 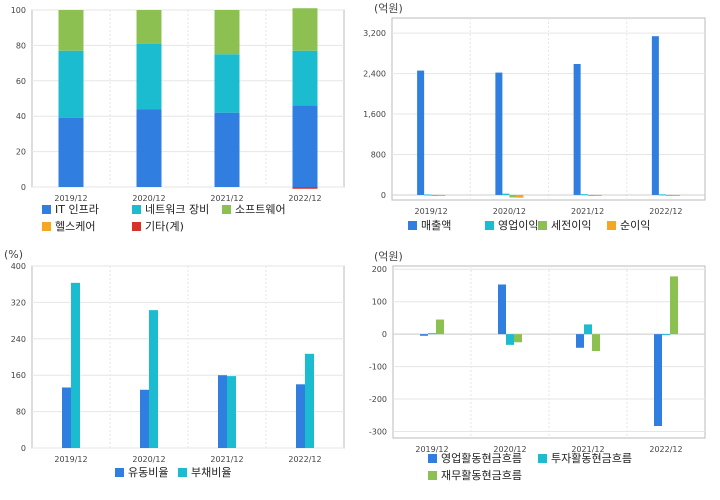 What do you see at coordinates (436, 225) in the screenshot?
I see `legend-label: 매출액` at bounding box center [436, 225].